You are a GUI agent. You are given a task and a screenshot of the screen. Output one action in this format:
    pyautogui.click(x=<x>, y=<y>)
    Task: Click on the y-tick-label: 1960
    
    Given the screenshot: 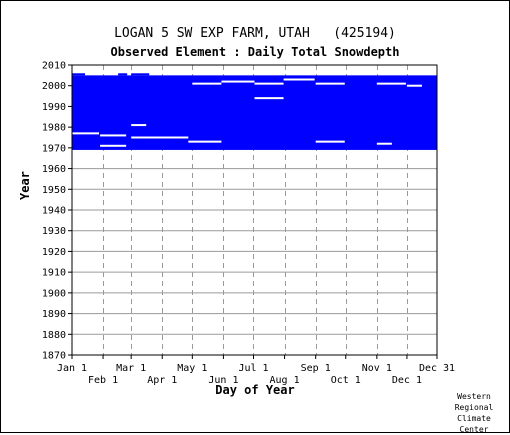 What is the action you would take?
    pyautogui.click(x=54, y=169)
    